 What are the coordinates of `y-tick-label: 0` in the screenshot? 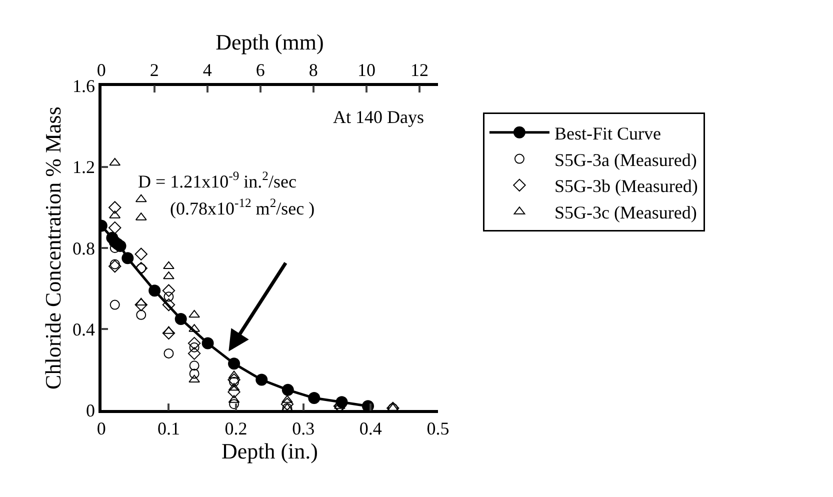 It's located at (91, 410).